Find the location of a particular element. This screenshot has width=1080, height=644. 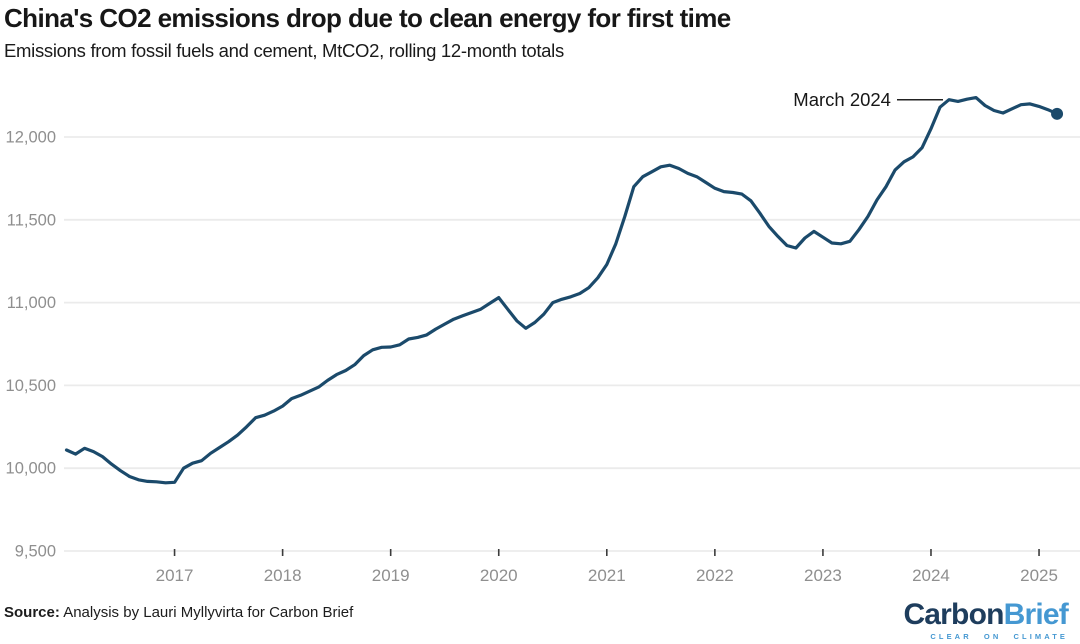

logo-carbon: Carbon is located at coordinates (953, 614).